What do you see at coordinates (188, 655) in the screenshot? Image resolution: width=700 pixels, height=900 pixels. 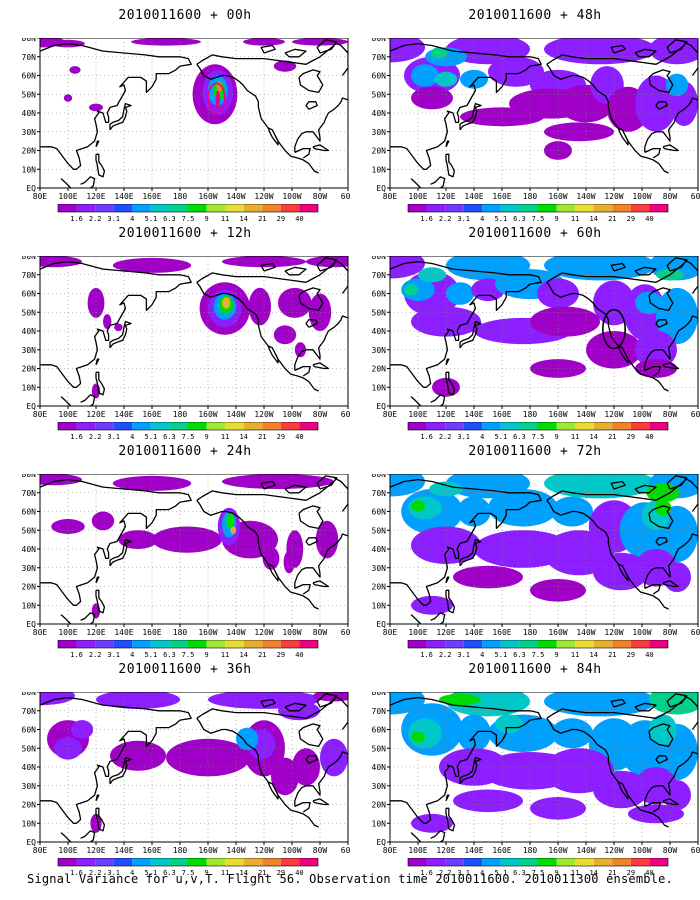 I see `colorbar-label: 7.5` at bounding box center [188, 655].